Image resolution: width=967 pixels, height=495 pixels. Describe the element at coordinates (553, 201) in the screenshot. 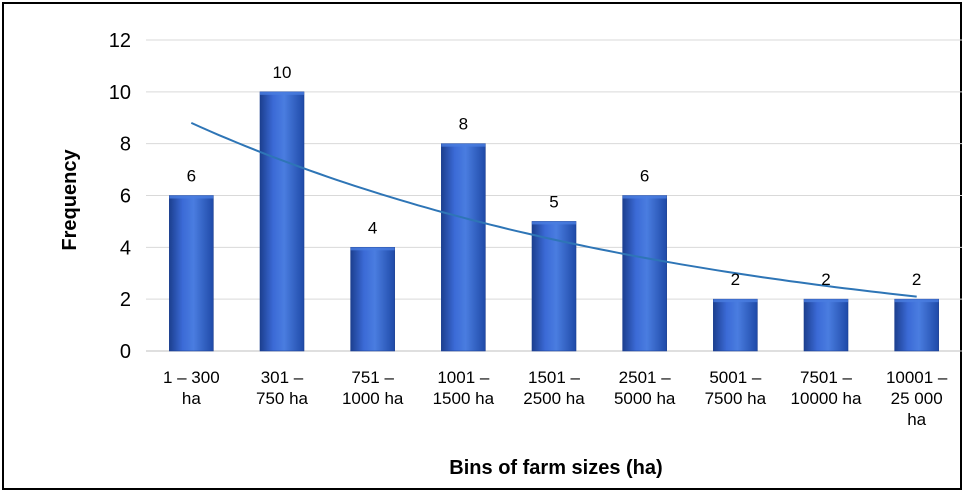

I see `data-label: 5` at that location.